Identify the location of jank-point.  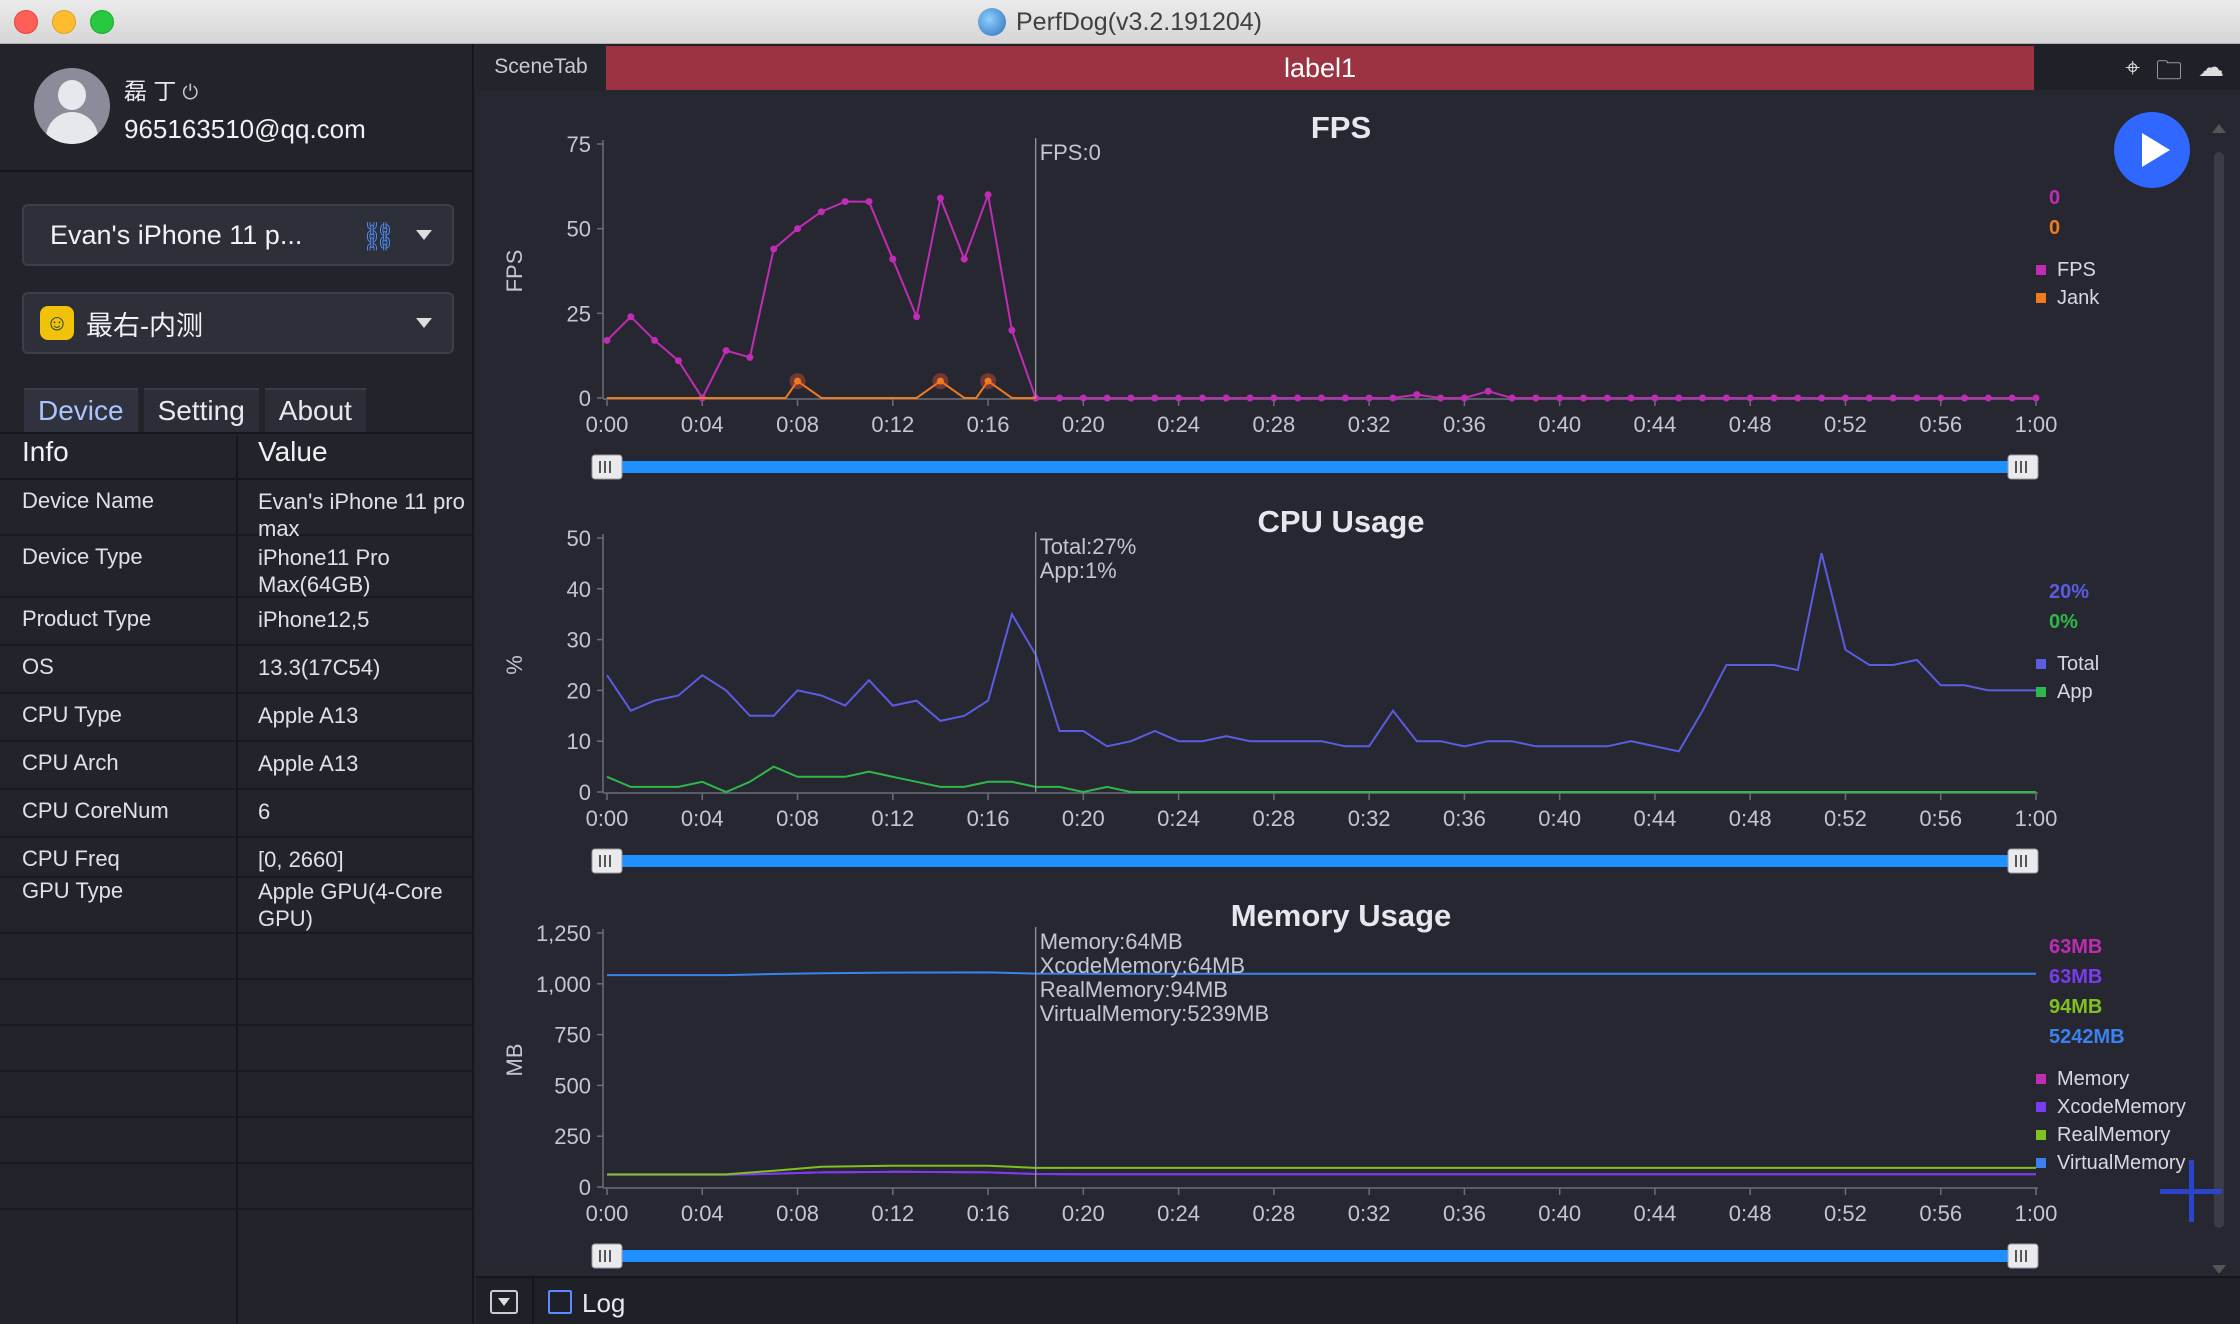
(940, 381).